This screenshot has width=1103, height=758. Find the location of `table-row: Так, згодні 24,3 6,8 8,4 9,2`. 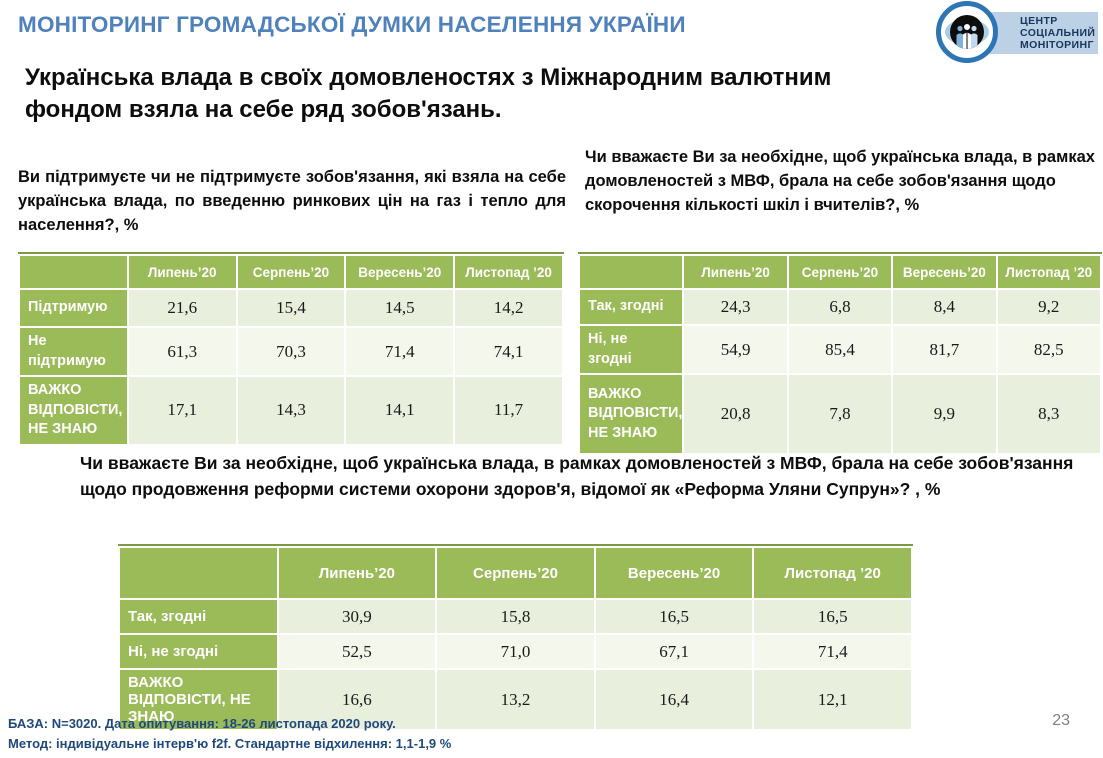

table-row: Так, згодні 24,3 6,8 8,4 9,2 is located at coordinates (840, 307).